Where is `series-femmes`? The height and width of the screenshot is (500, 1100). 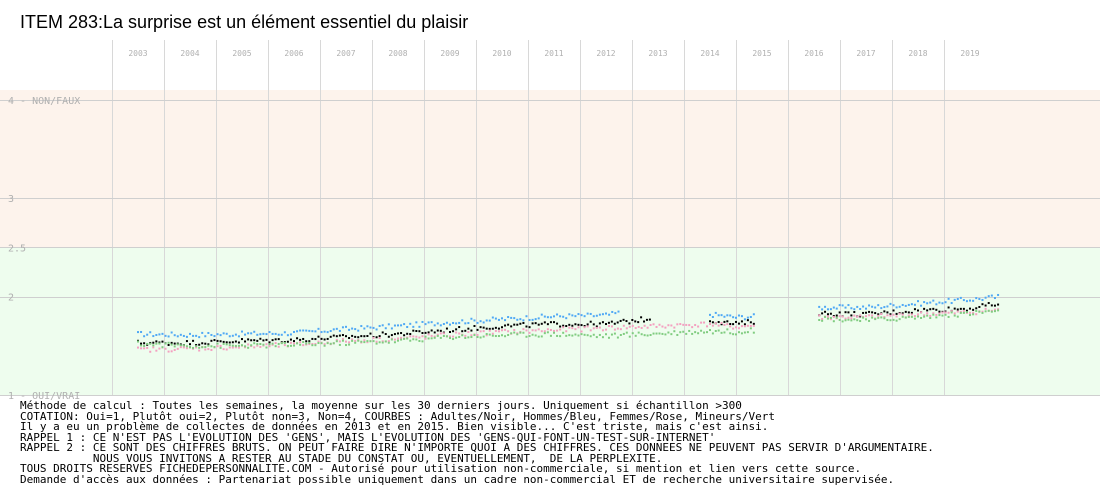
series-femmes is located at coordinates (568, 330).